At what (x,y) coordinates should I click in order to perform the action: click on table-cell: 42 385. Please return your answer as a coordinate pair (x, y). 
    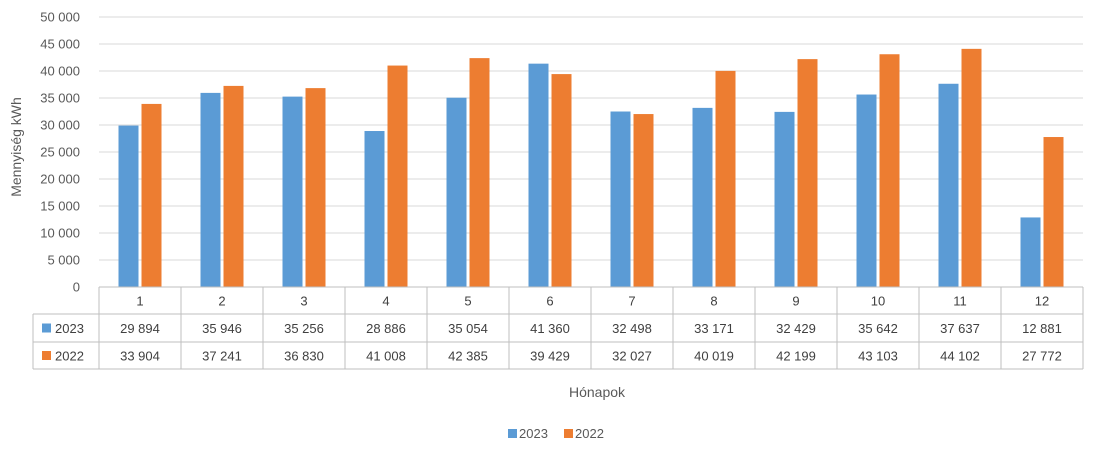
    Looking at the image, I should click on (468, 356).